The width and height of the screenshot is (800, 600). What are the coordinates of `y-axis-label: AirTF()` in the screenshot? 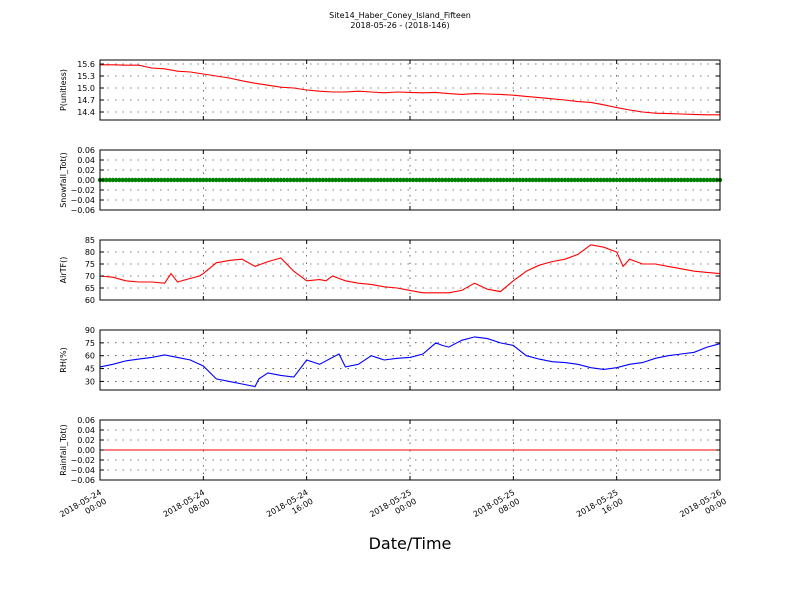 It's located at (63, 270).